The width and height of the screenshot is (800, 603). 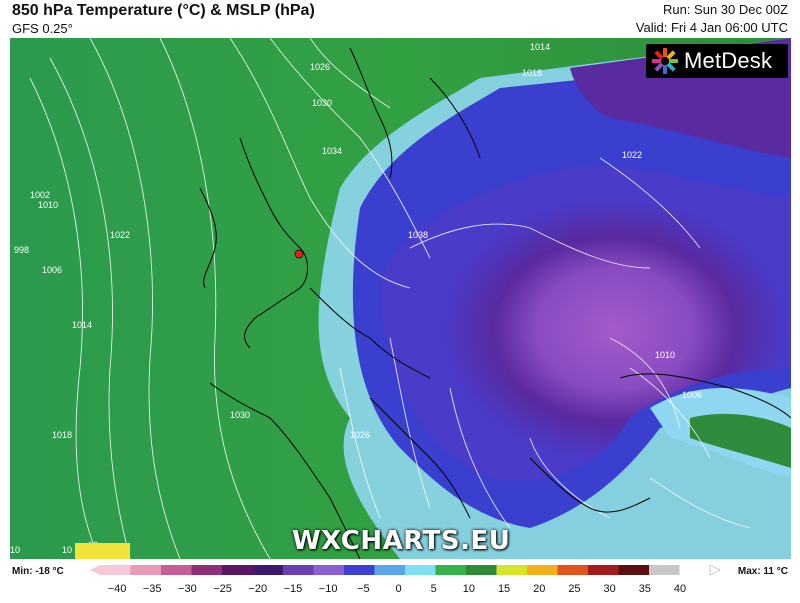 I want to click on metdesk-logo: MetDesk, so click(x=717, y=61).